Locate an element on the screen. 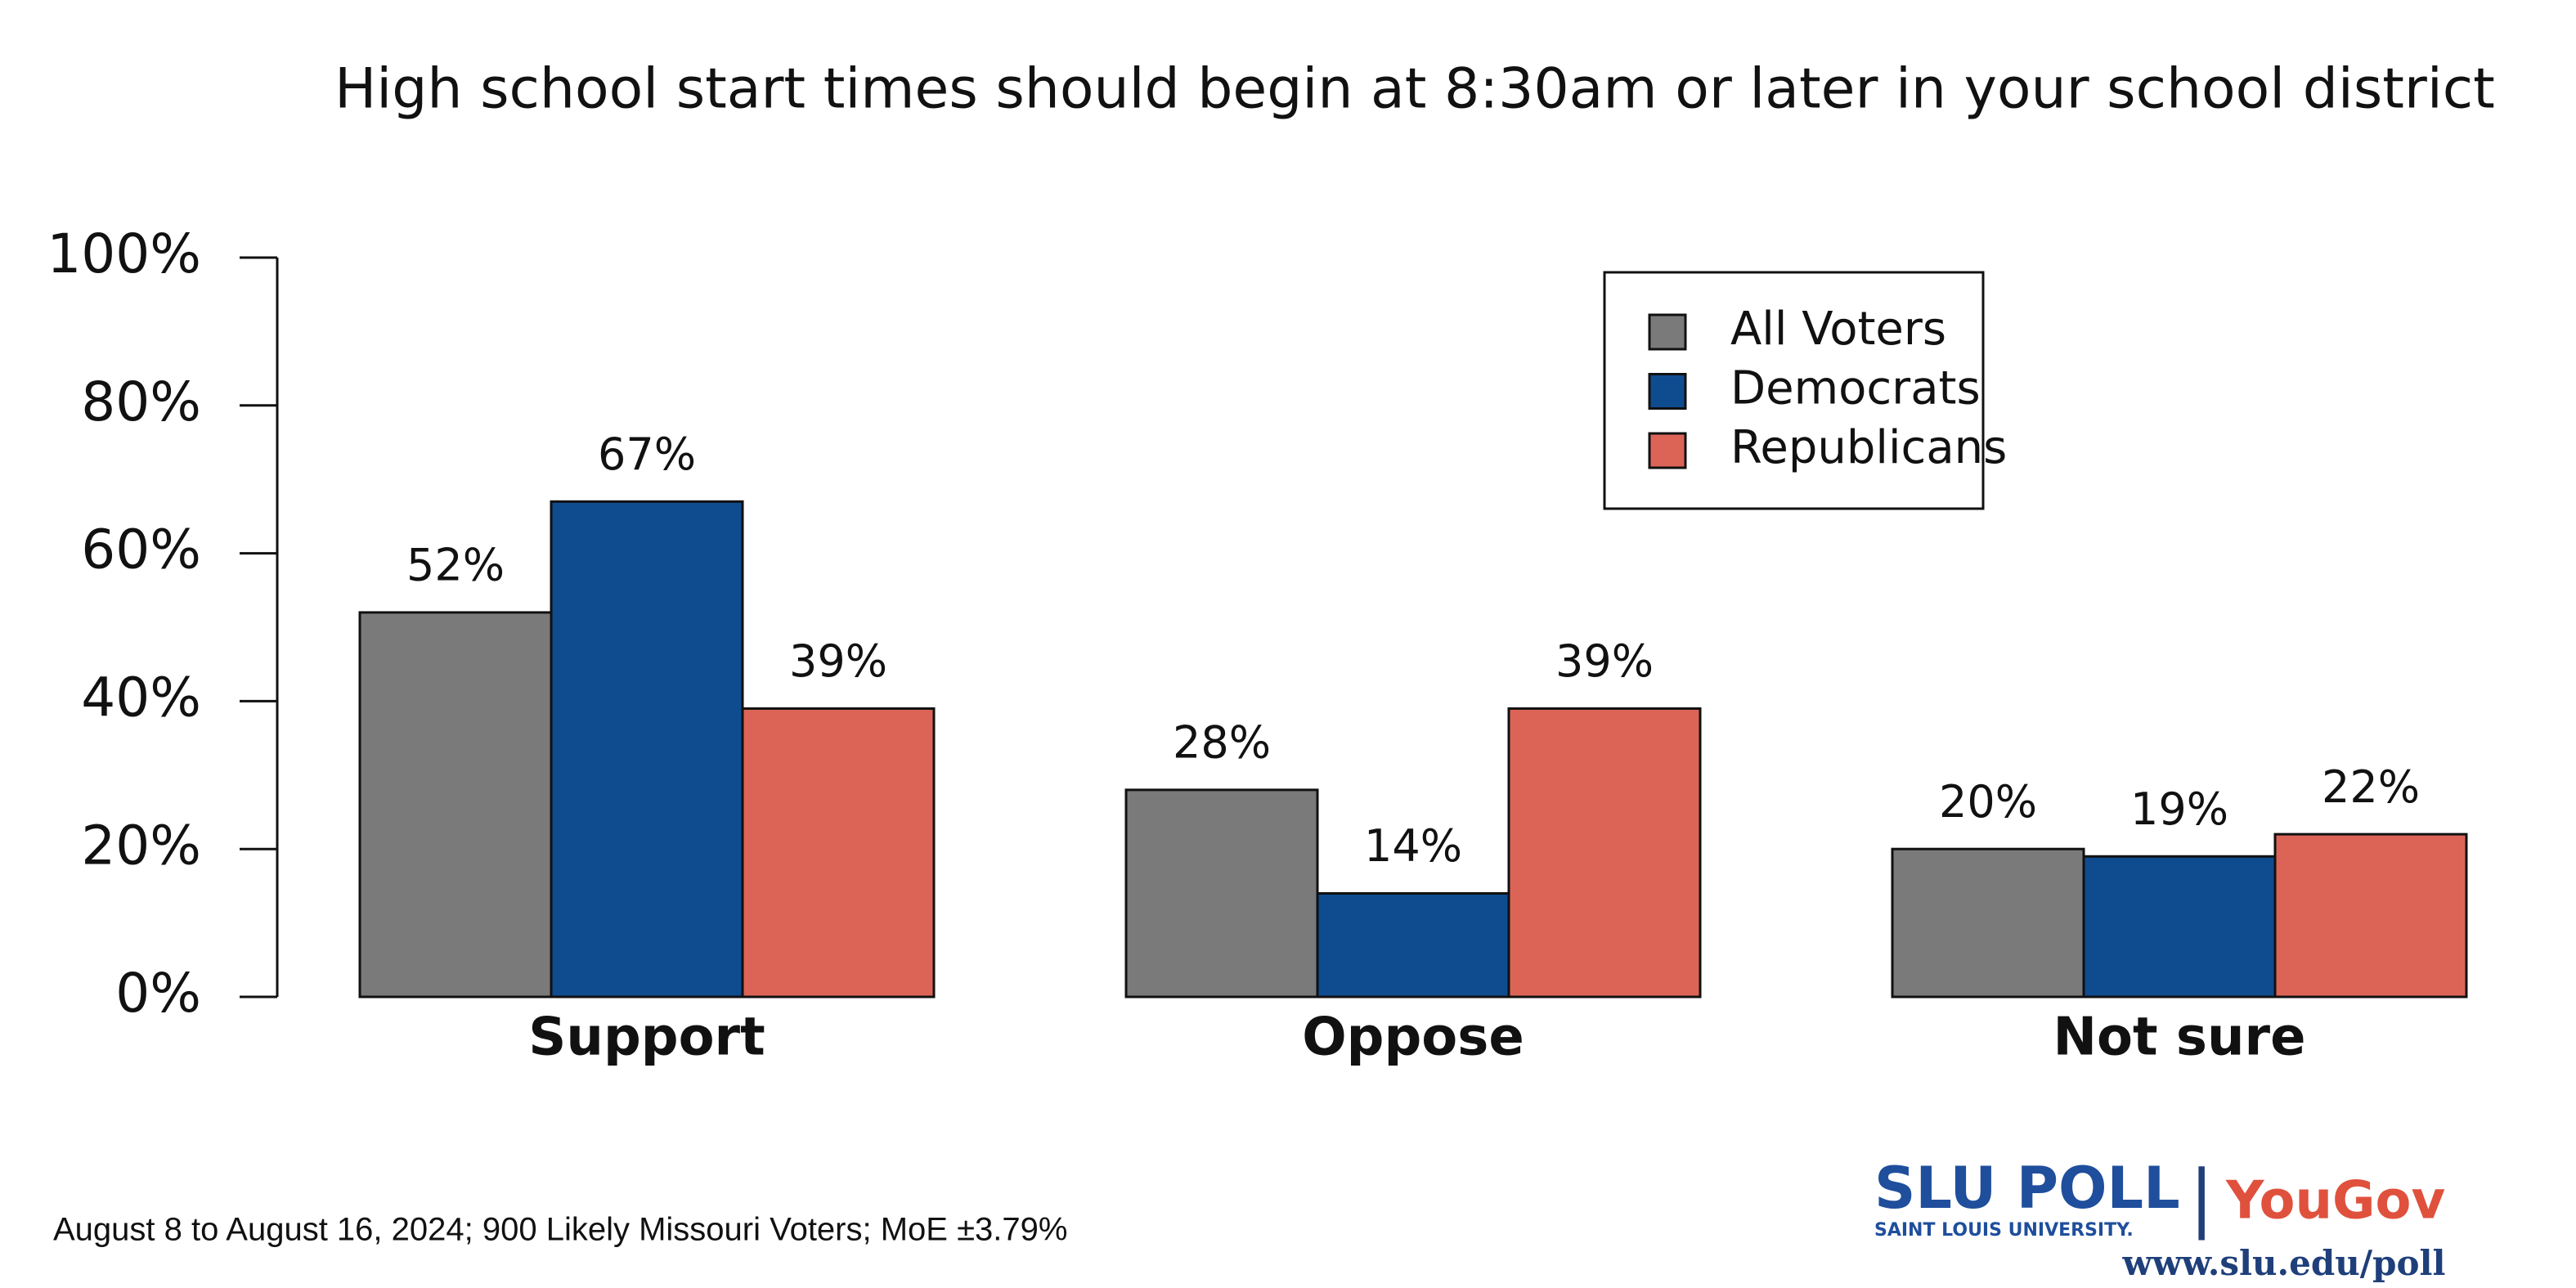  legend-label: Republicans is located at coordinates (1869, 448).